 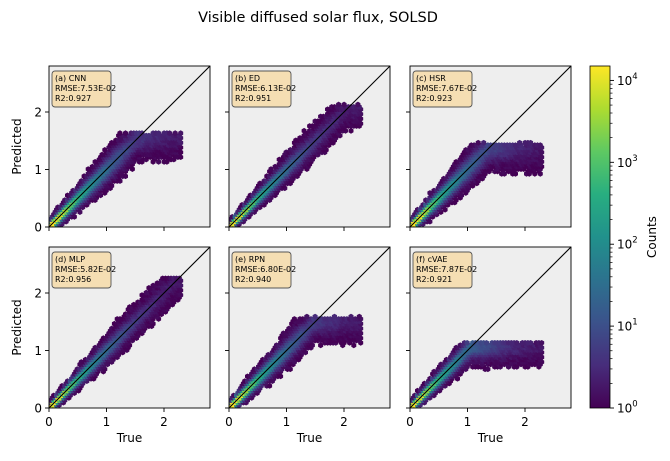 What do you see at coordinates (434, 279) in the screenshot?
I see `r2-value: R2:0.921` at bounding box center [434, 279].